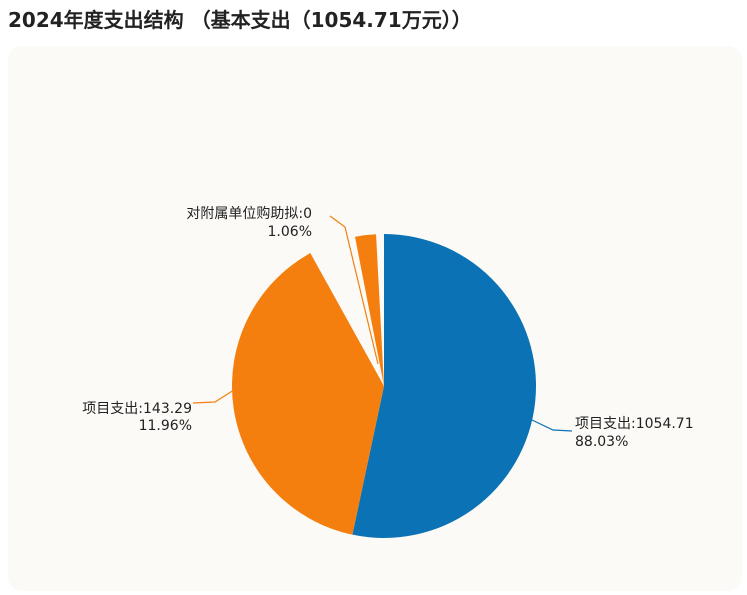 Image resolution: width=747 pixels, height=595 pixels. What do you see at coordinates (369, 310) in the screenshot?
I see `pie-slice-affiliated-unit-subsidy` at bounding box center [369, 310].